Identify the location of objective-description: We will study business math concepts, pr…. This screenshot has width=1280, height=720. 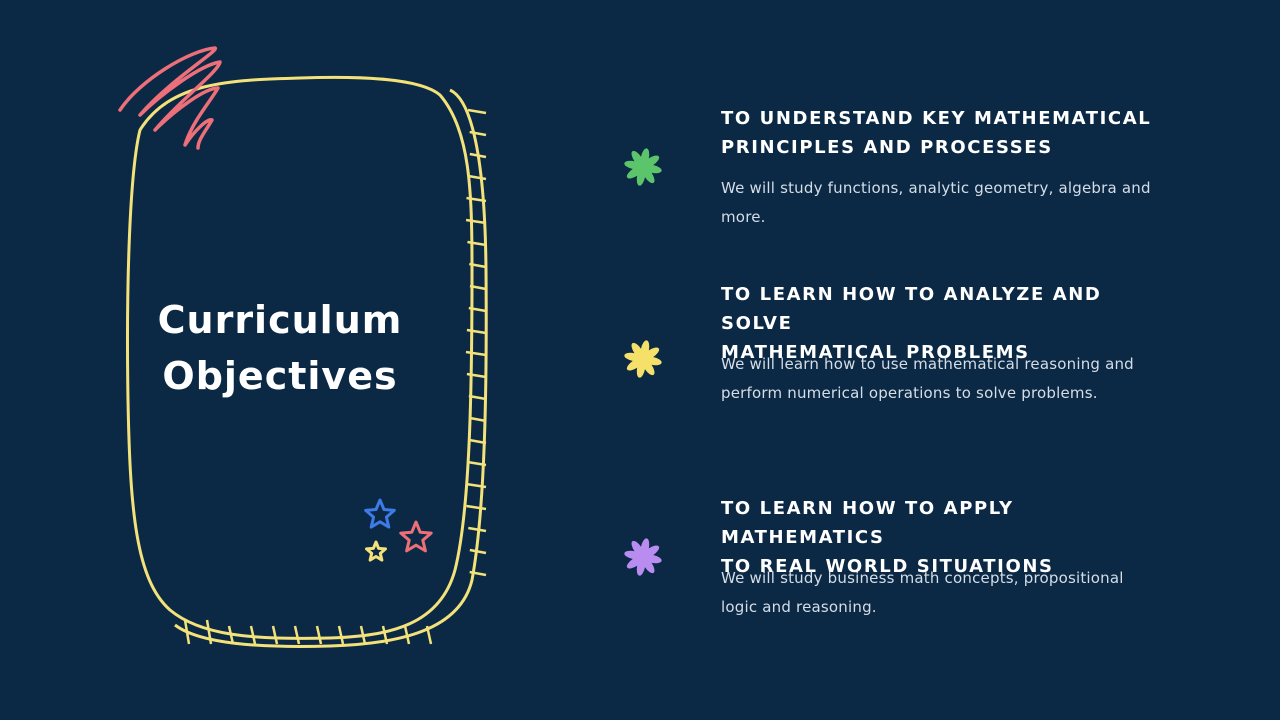
(922, 592).